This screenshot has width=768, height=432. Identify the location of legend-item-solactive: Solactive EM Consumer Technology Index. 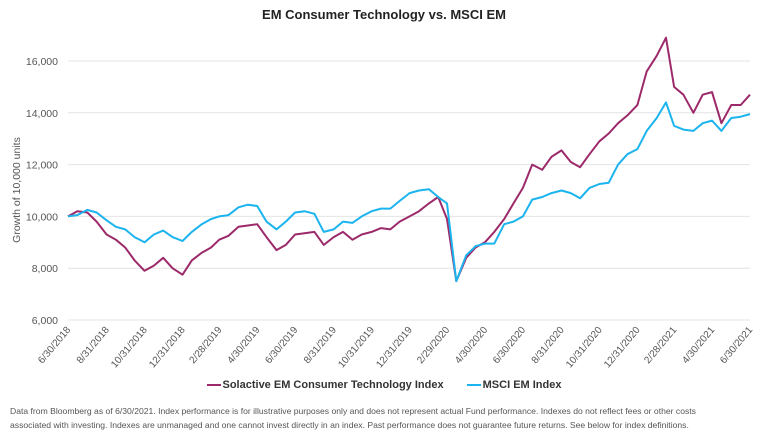
(325, 385).